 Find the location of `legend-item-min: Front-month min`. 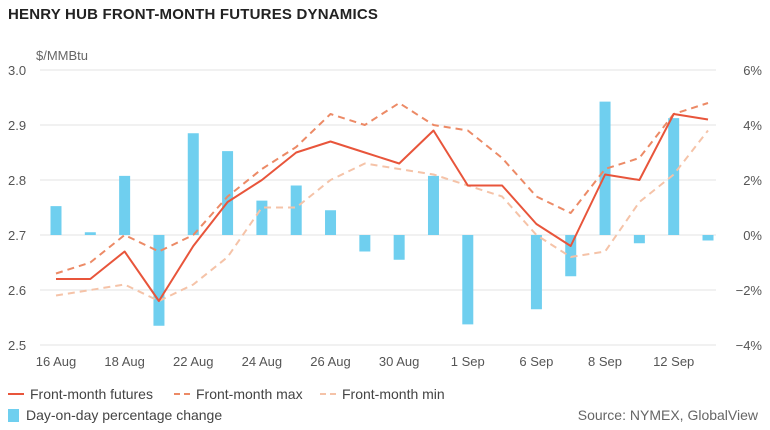

legend-item-min: Front-month min is located at coordinates (382, 394).